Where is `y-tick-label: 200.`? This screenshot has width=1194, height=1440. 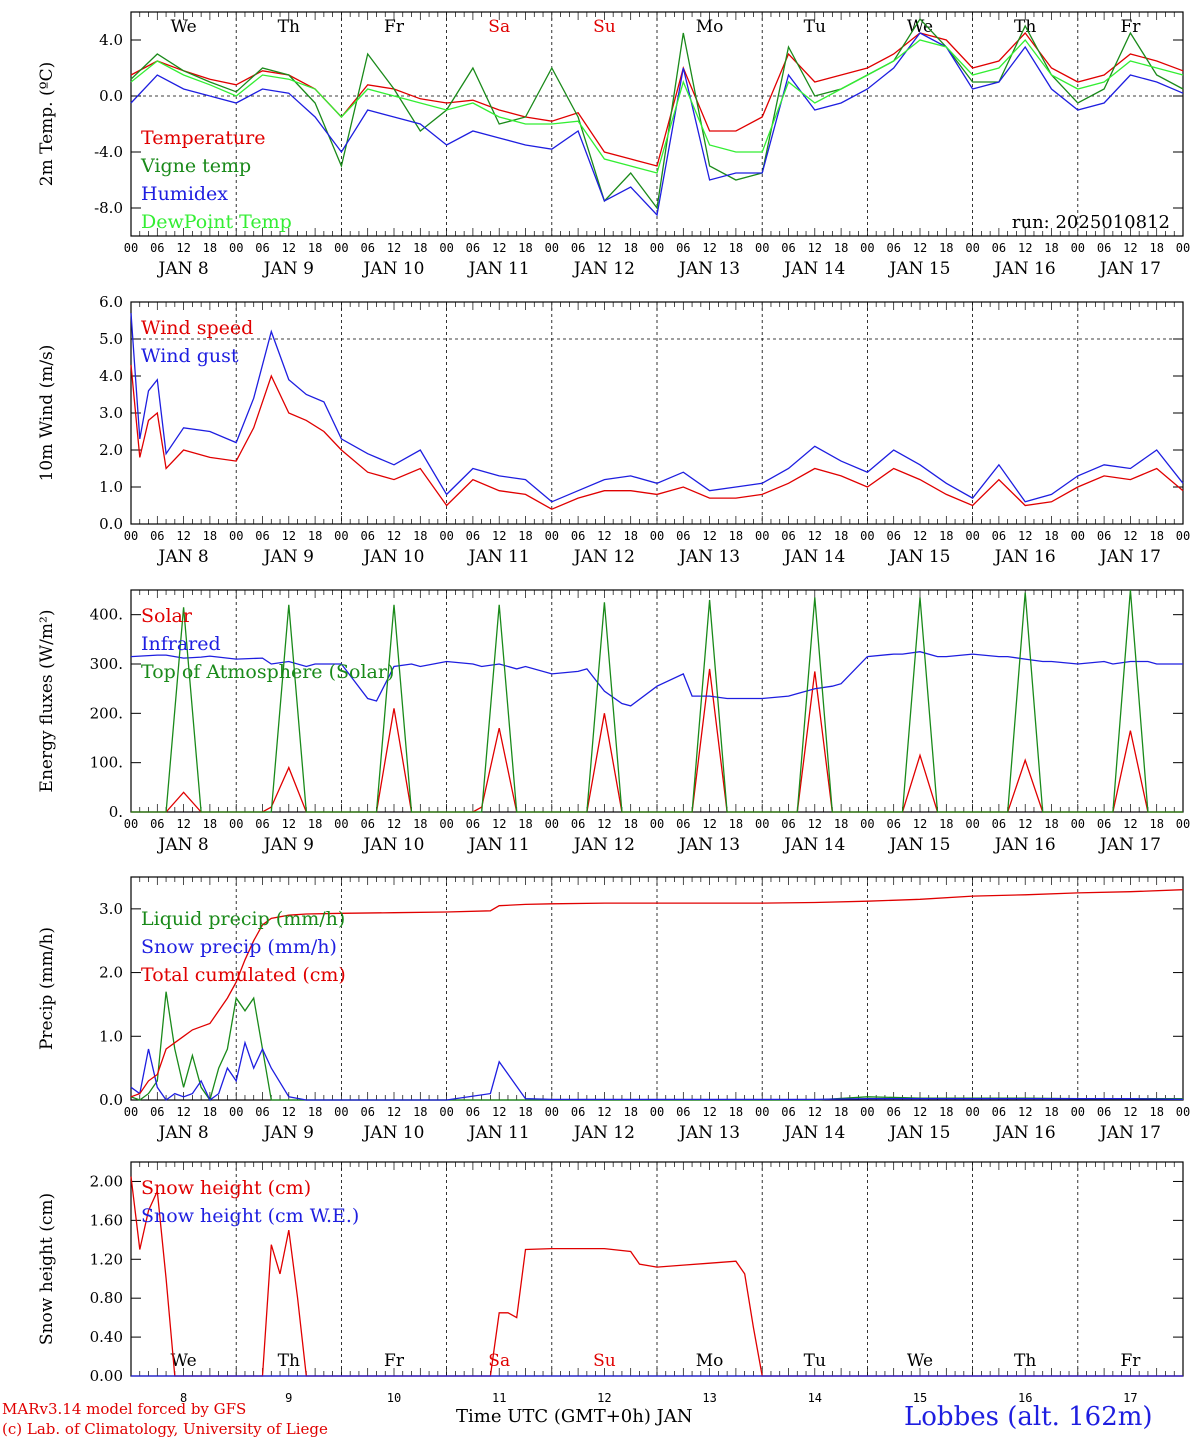 y-tick-label: 200. is located at coordinates (106, 713).